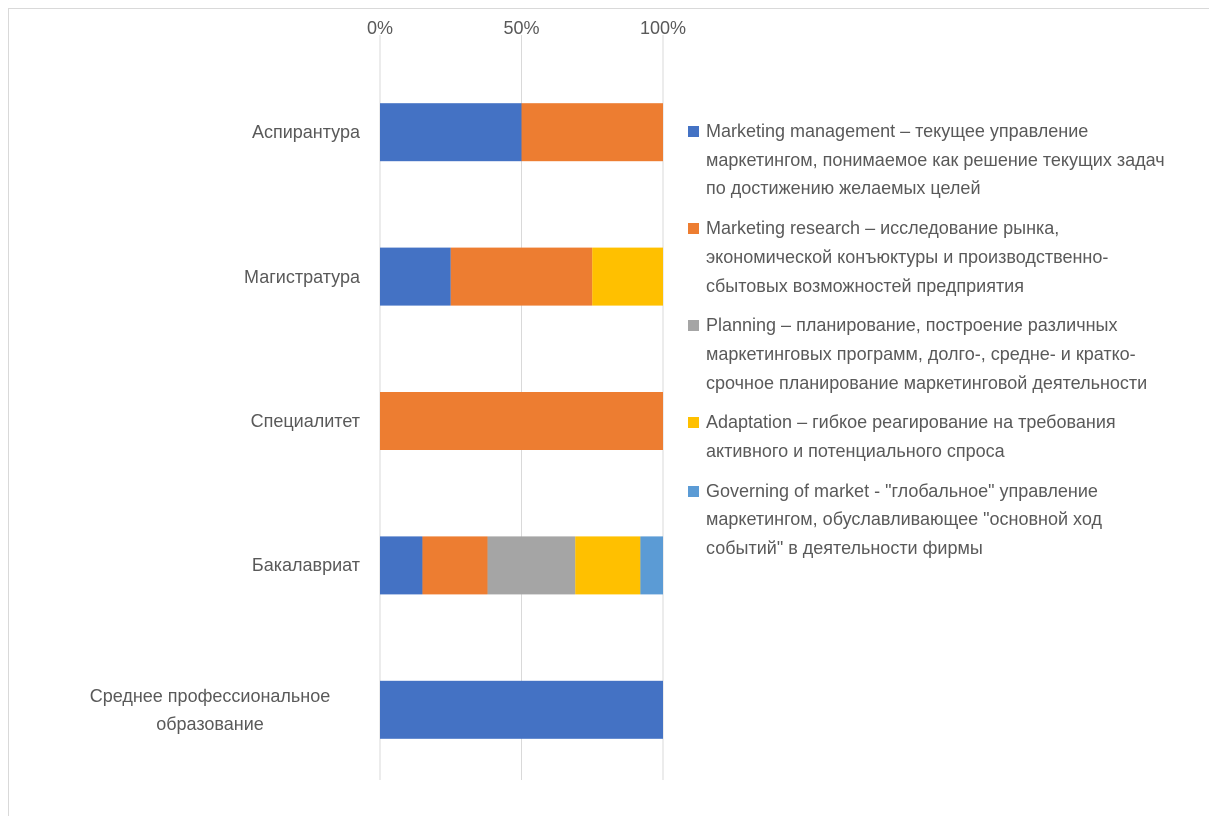 The height and width of the screenshot is (816, 1209). Describe the element at coordinates (190, 565) in the screenshot. I see `y-tick-label-box: Бакалавриат` at that location.